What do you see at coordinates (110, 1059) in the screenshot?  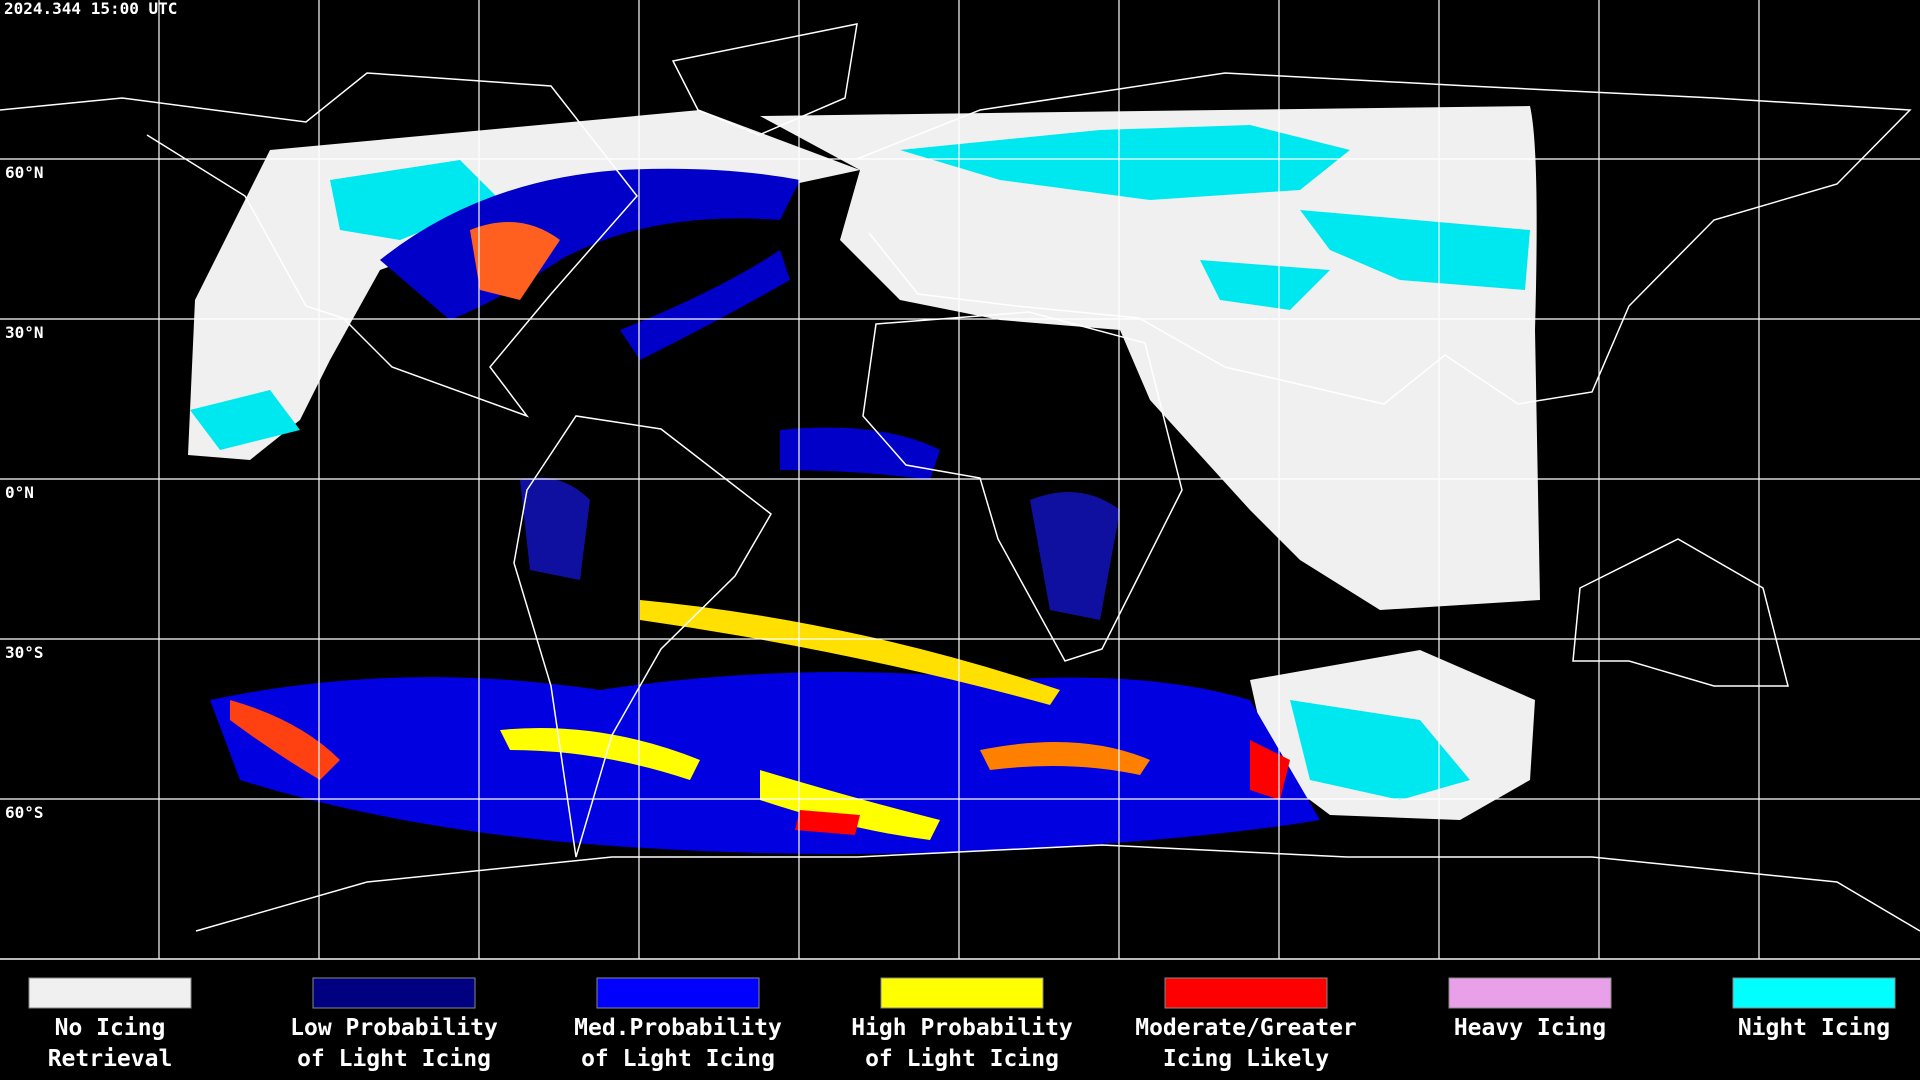 I see `legend-label: Retrieval` at bounding box center [110, 1059].